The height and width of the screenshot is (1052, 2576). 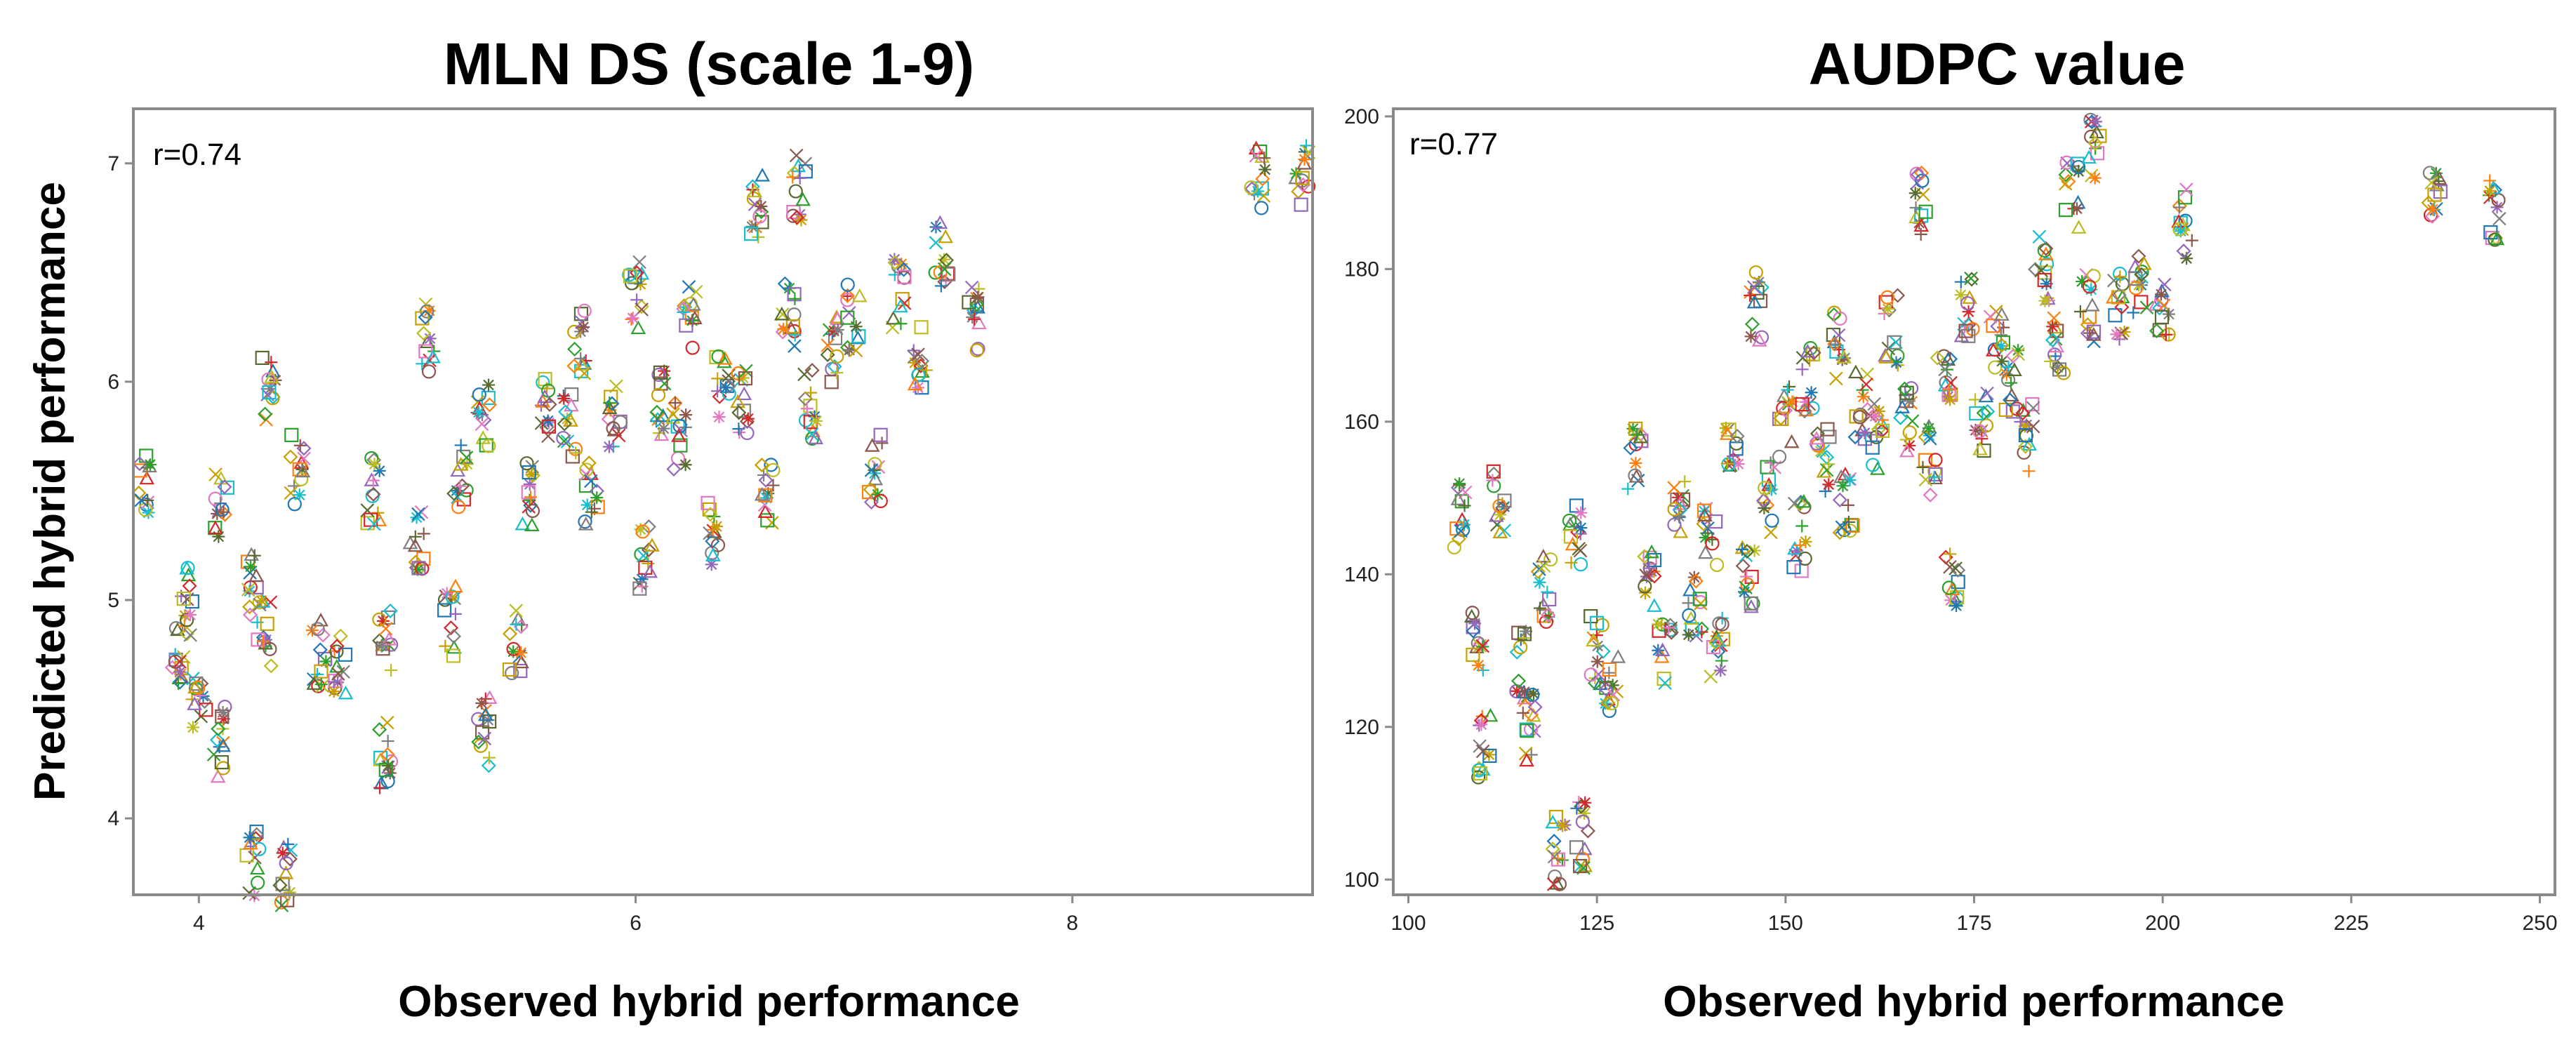 What do you see at coordinates (2352, 923) in the screenshot?
I see `x-tick-label: 225` at bounding box center [2352, 923].